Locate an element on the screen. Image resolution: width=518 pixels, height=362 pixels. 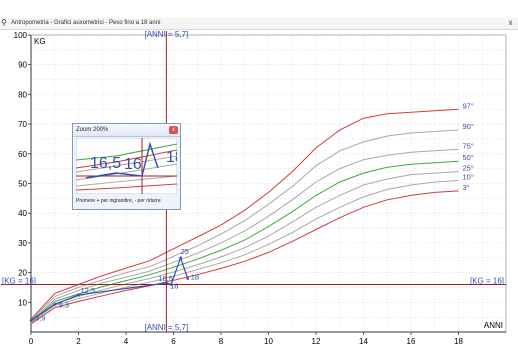
percentile-label: 50° is located at coordinates (468, 157).